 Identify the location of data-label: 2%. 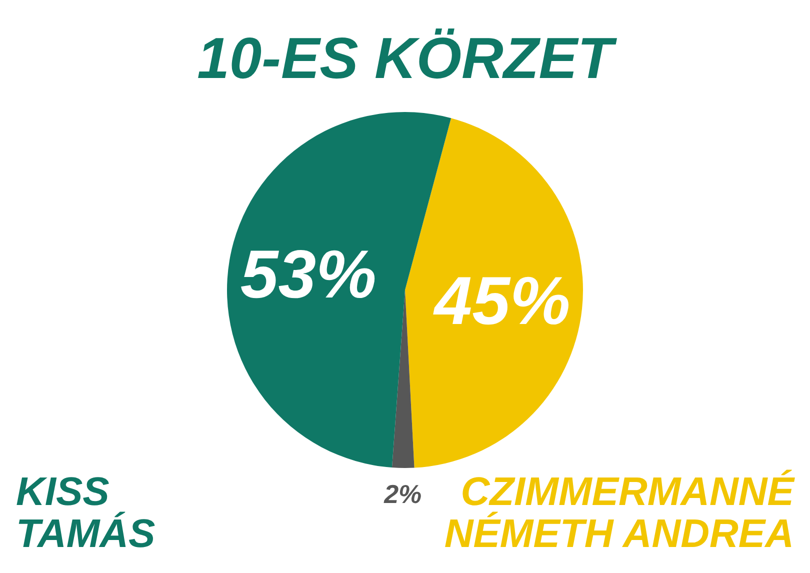
(402, 494).